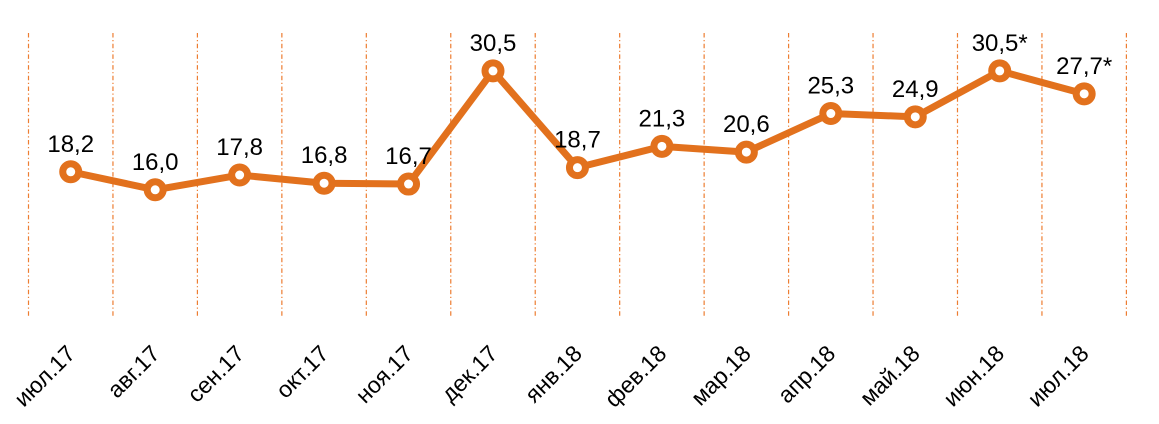  What do you see at coordinates (635, 376) in the screenshot?
I see `x-axis-label: фев.18` at bounding box center [635, 376].